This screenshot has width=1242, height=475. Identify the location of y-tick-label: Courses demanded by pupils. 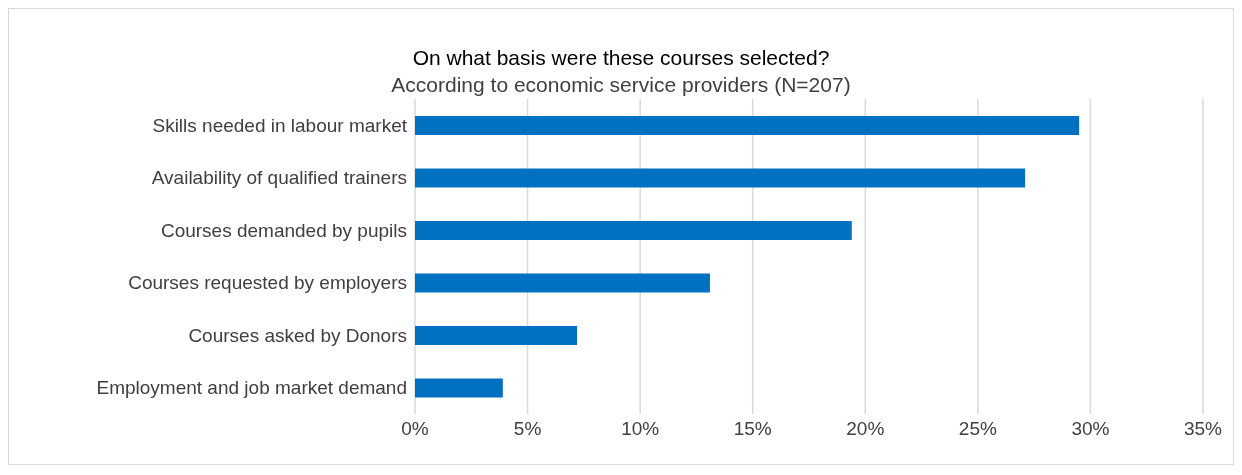
(283, 230).